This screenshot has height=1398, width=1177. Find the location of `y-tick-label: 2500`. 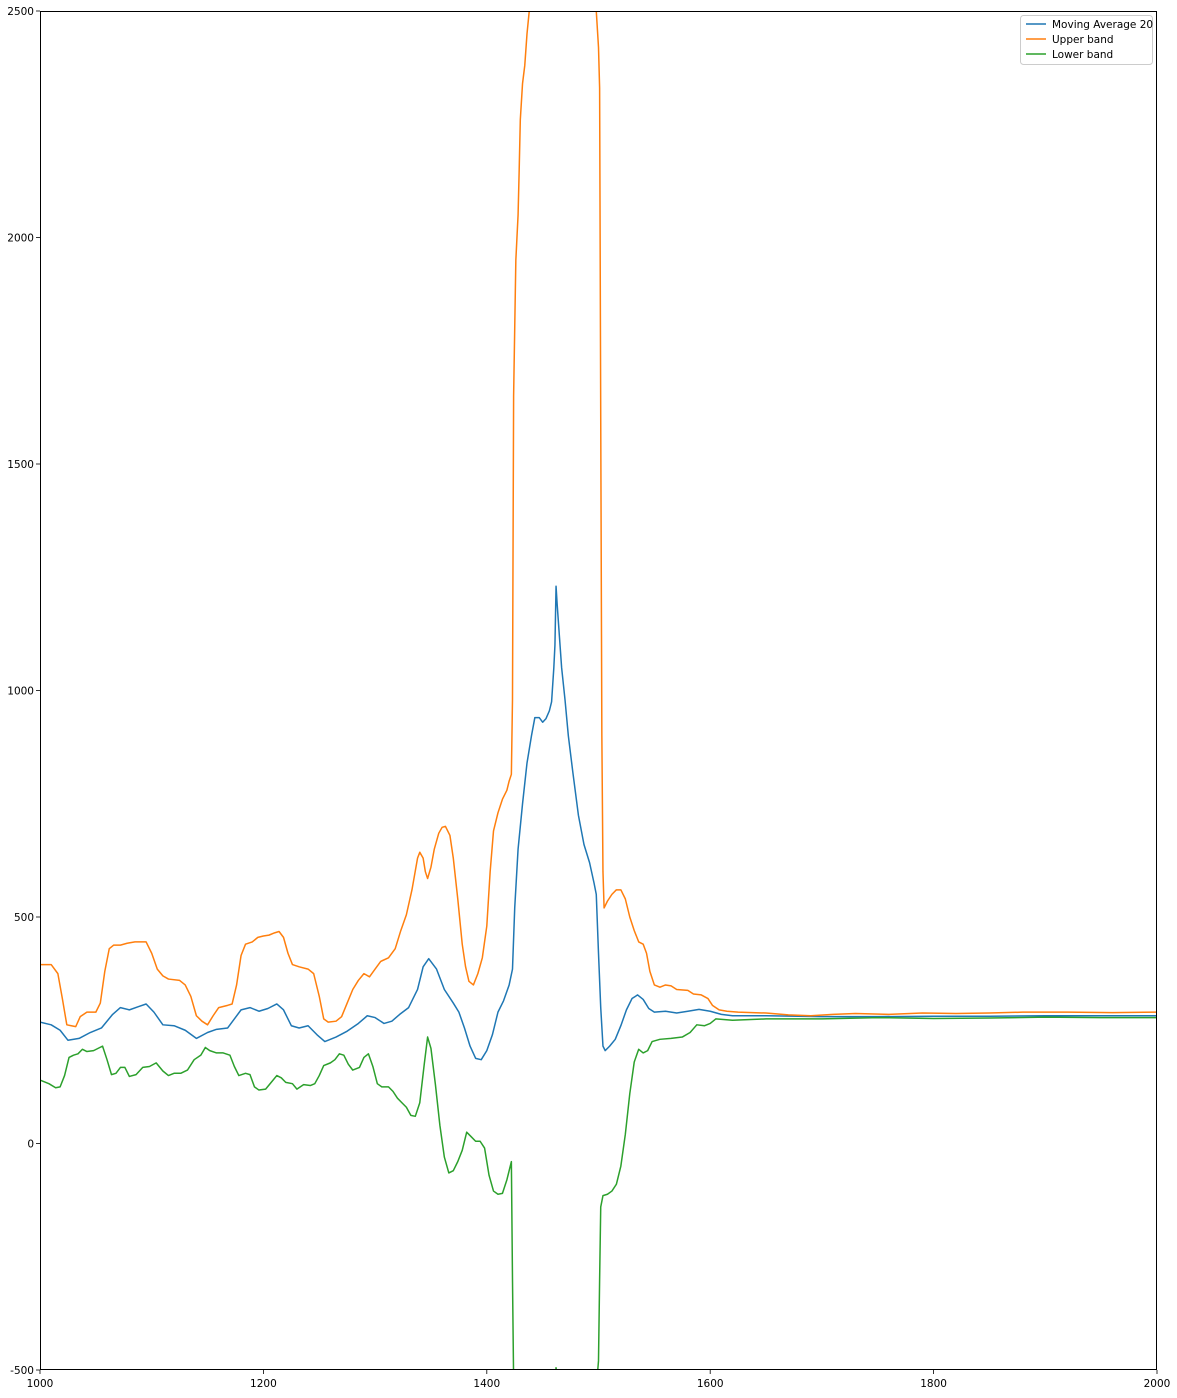

y-tick-label: 2500 is located at coordinates (20, 12).